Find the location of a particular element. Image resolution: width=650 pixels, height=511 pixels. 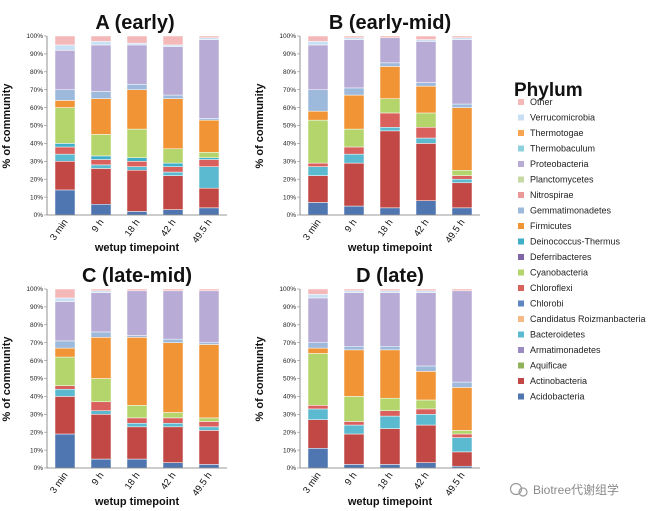

legend-item: Firmicutes is located at coordinates (545, 226).